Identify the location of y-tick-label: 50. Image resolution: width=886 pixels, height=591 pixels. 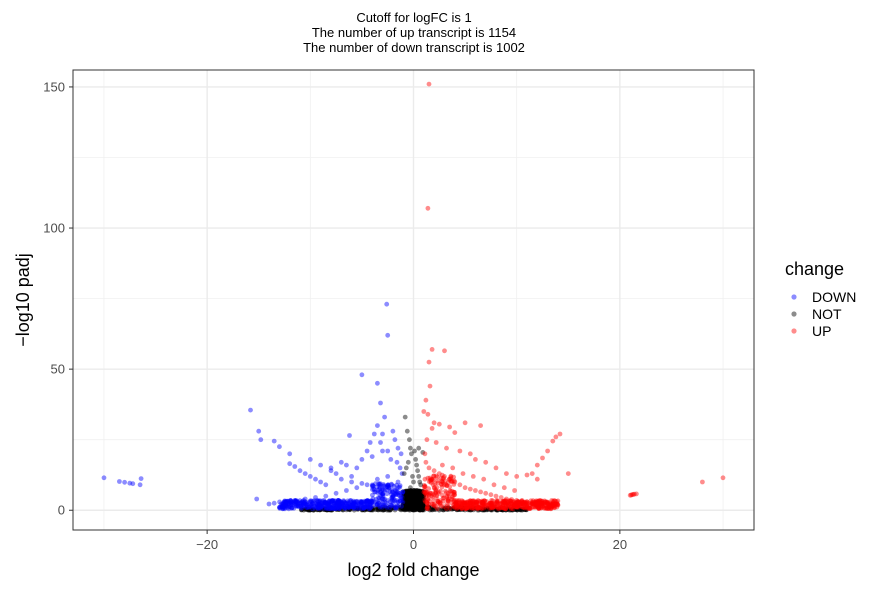
(58, 369).